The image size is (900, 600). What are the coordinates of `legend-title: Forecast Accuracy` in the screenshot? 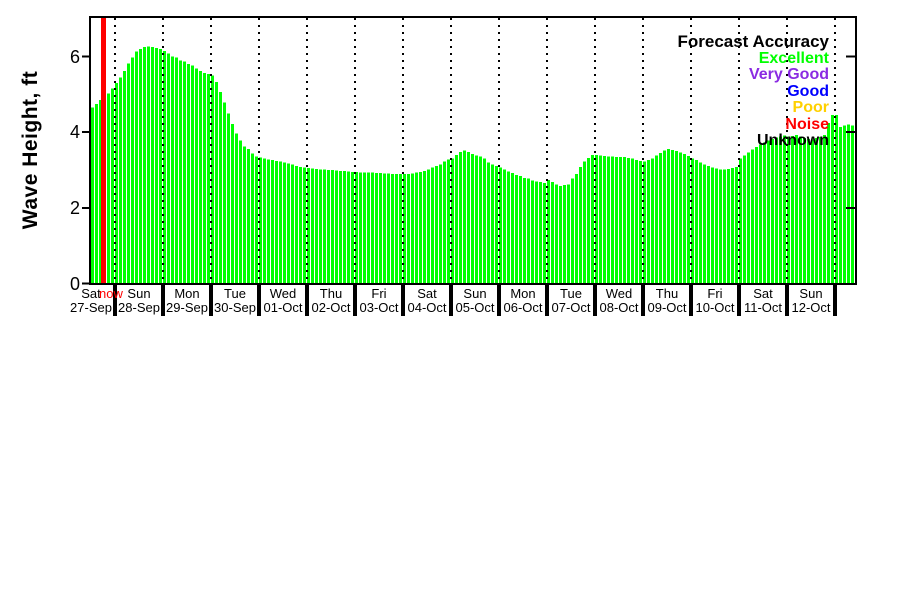 It's located at (753, 41).